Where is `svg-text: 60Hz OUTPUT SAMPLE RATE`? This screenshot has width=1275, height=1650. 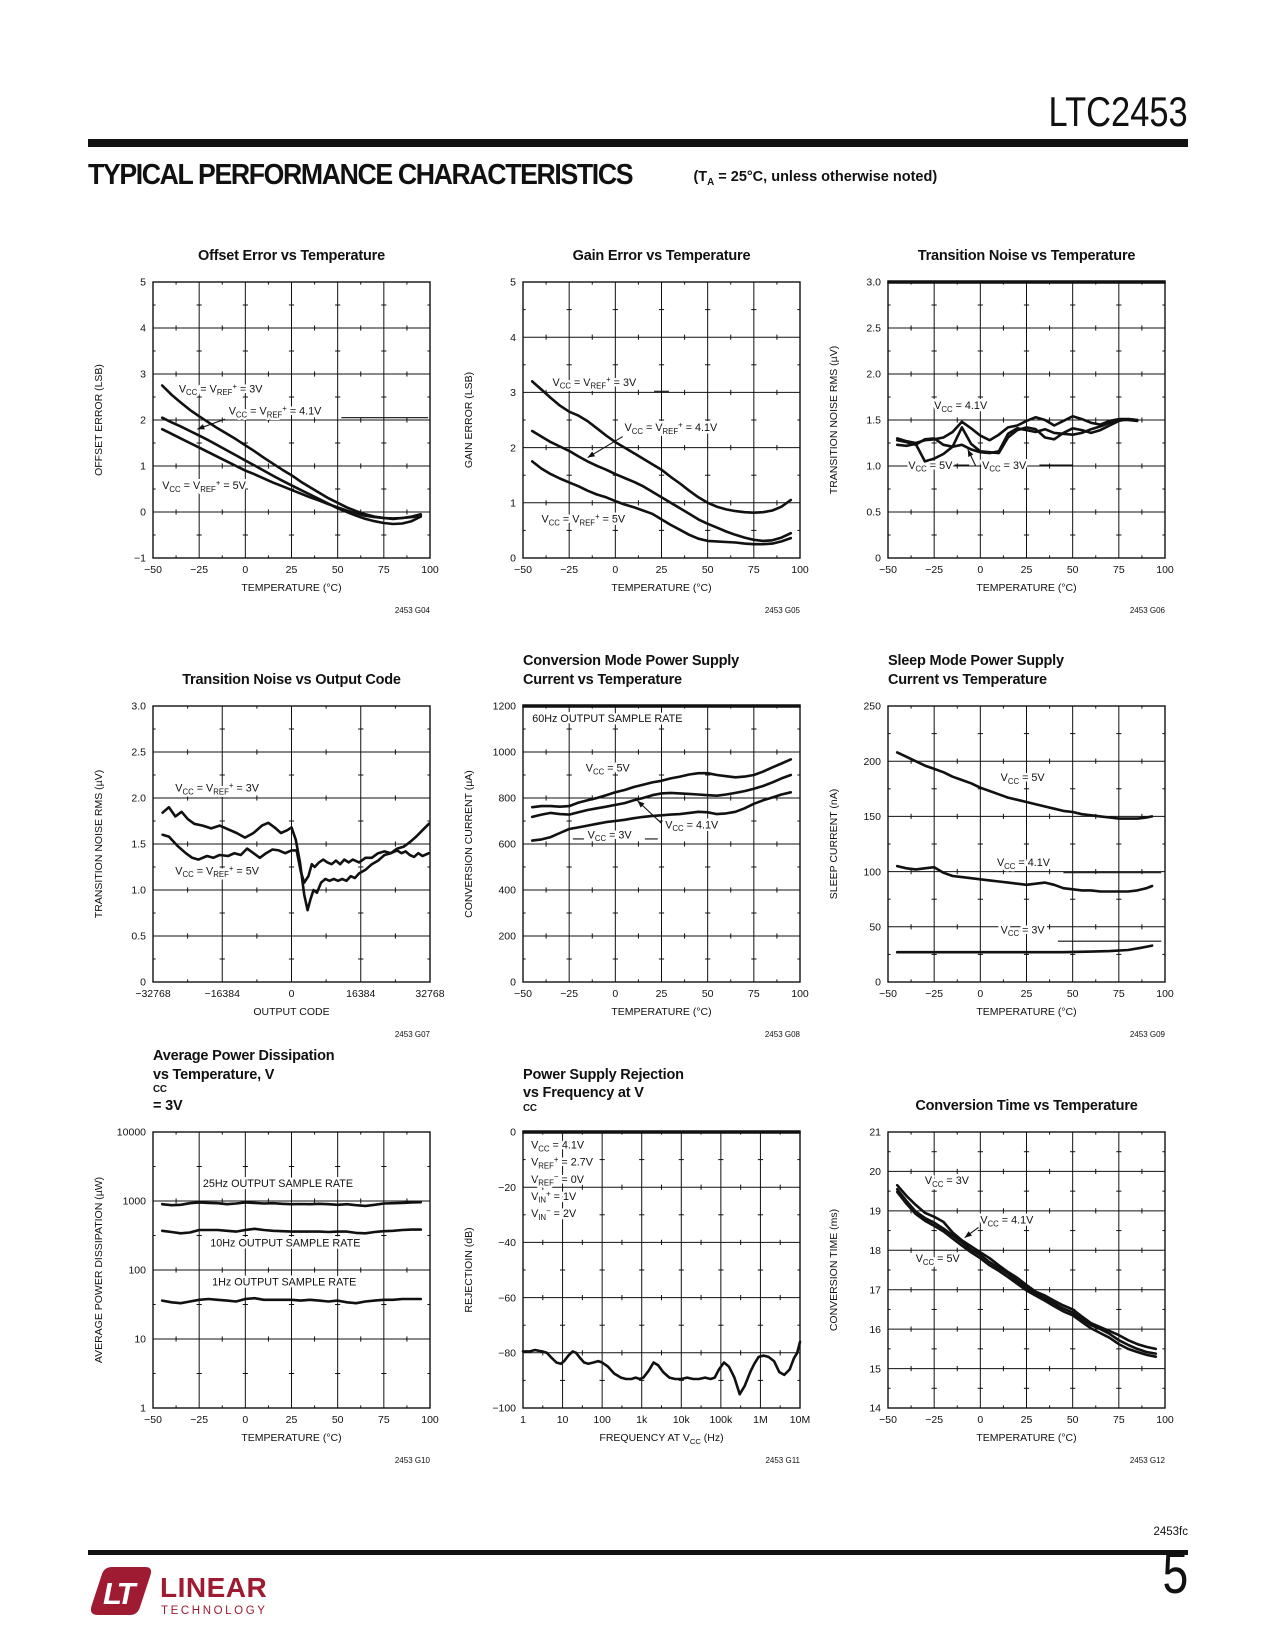
svg-text: 60Hz OUTPUT SAMPLE RATE is located at coordinates (607, 719).